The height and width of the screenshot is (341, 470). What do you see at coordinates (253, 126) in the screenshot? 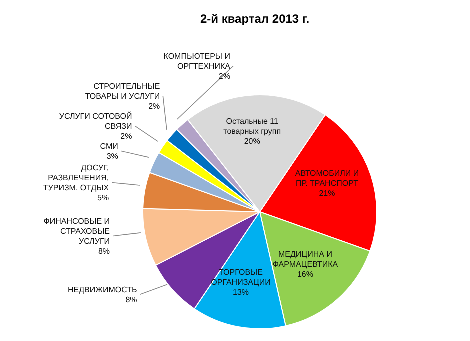
I see `slice-label: Остальные 11 товарных групп` at bounding box center [253, 126].